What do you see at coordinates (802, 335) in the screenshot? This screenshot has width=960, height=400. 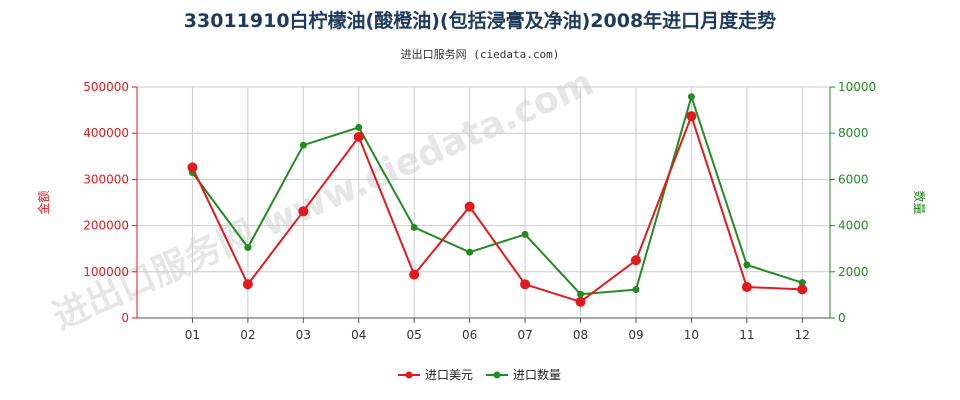 I see `x-tick-label: 12` at bounding box center [802, 335].